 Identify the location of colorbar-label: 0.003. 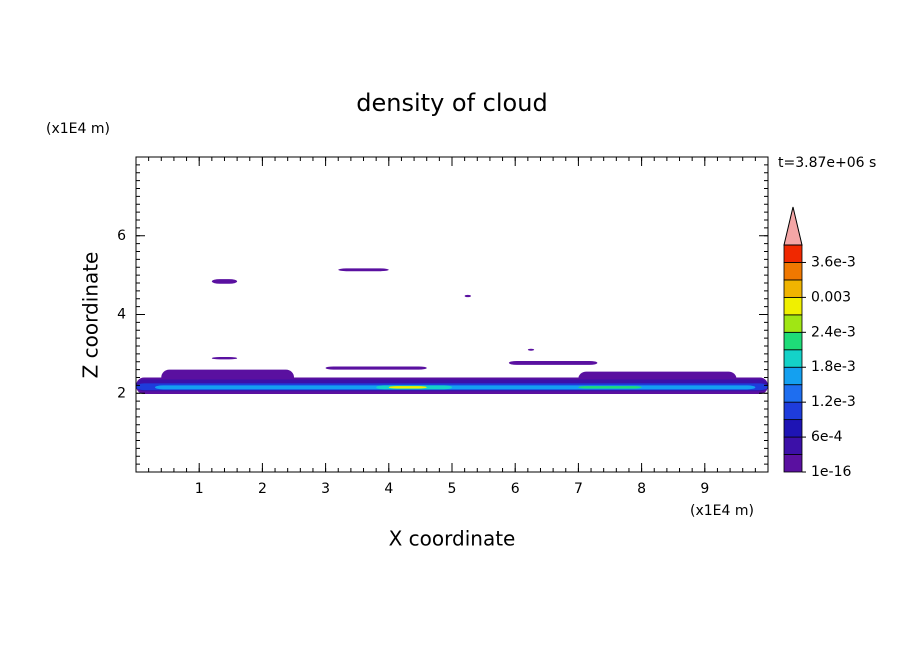
(831, 297).